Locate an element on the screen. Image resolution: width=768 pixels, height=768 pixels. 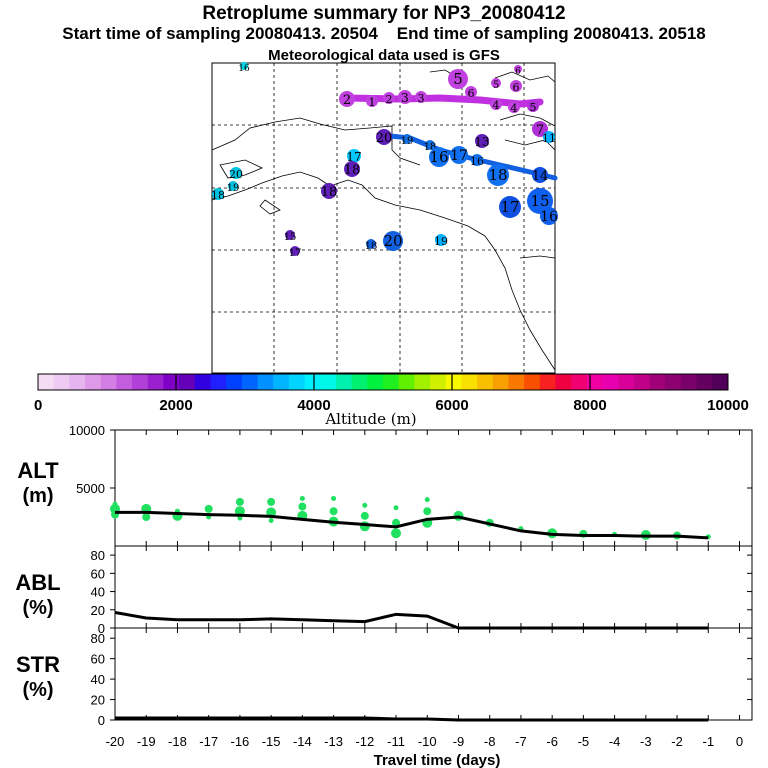
plume-marker: 2 is located at coordinates (389, 99).